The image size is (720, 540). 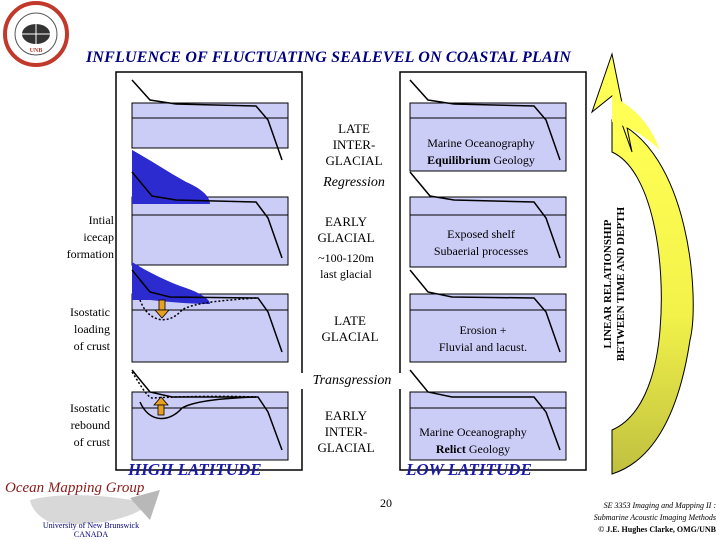 What do you see at coordinates (354, 182) in the screenshot?
I see `transition-regression: Regression` at bounding box center [354, 182].